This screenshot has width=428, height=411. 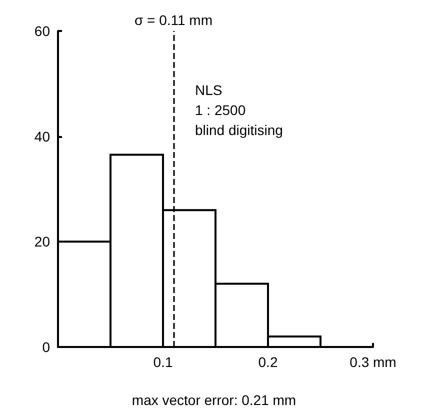 What do you see at coordinates (42, 31) in the screenshot?
I see `y-tick-label: 60` at bounding box center [42, 31].